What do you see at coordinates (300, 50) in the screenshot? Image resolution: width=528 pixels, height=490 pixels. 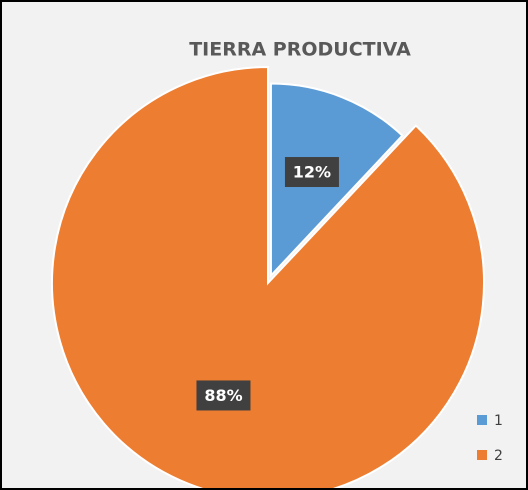 I see `chart-title: TIERRA PRODUCTIVA` at bounding box center [300, 50].